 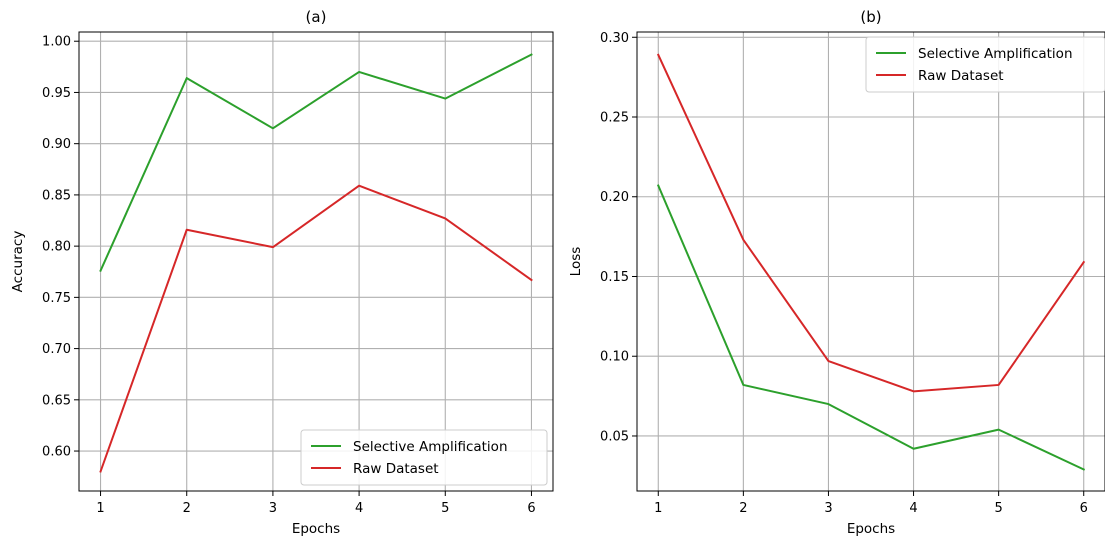 What do you see at coordinates (614, 277) in the screenshot?
I see `y-tick-label: 0.15` at bounding box center [614, 277].